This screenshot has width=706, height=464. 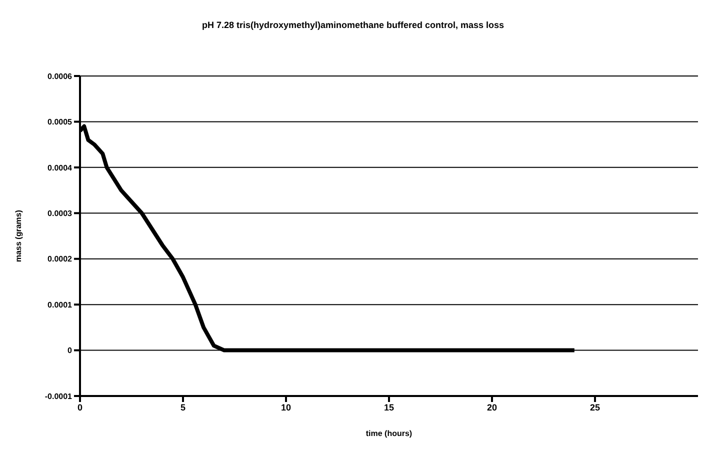 What do you see at coordinates (80, 407) in the screenshot?
I see `x-tick-label: 0` at bounding box center [80, 407].